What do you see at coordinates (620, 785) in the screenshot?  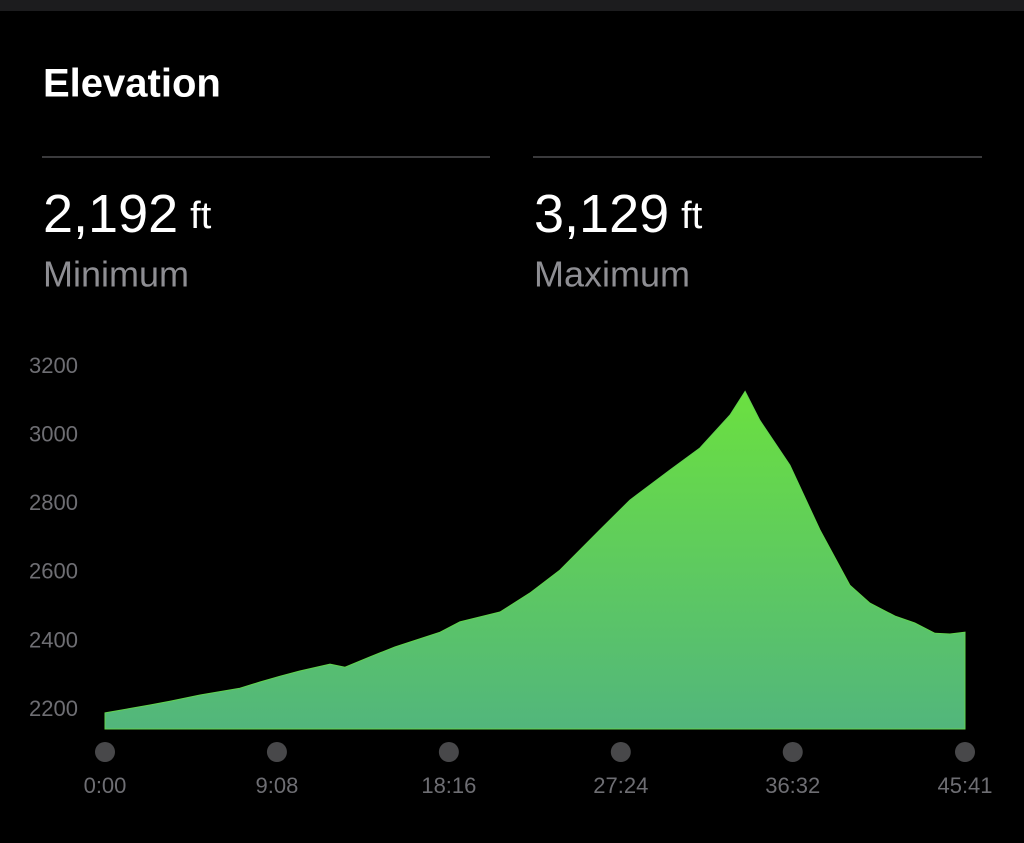 I see `x-tick-label: 27:24` at bounding box center [620, 785].